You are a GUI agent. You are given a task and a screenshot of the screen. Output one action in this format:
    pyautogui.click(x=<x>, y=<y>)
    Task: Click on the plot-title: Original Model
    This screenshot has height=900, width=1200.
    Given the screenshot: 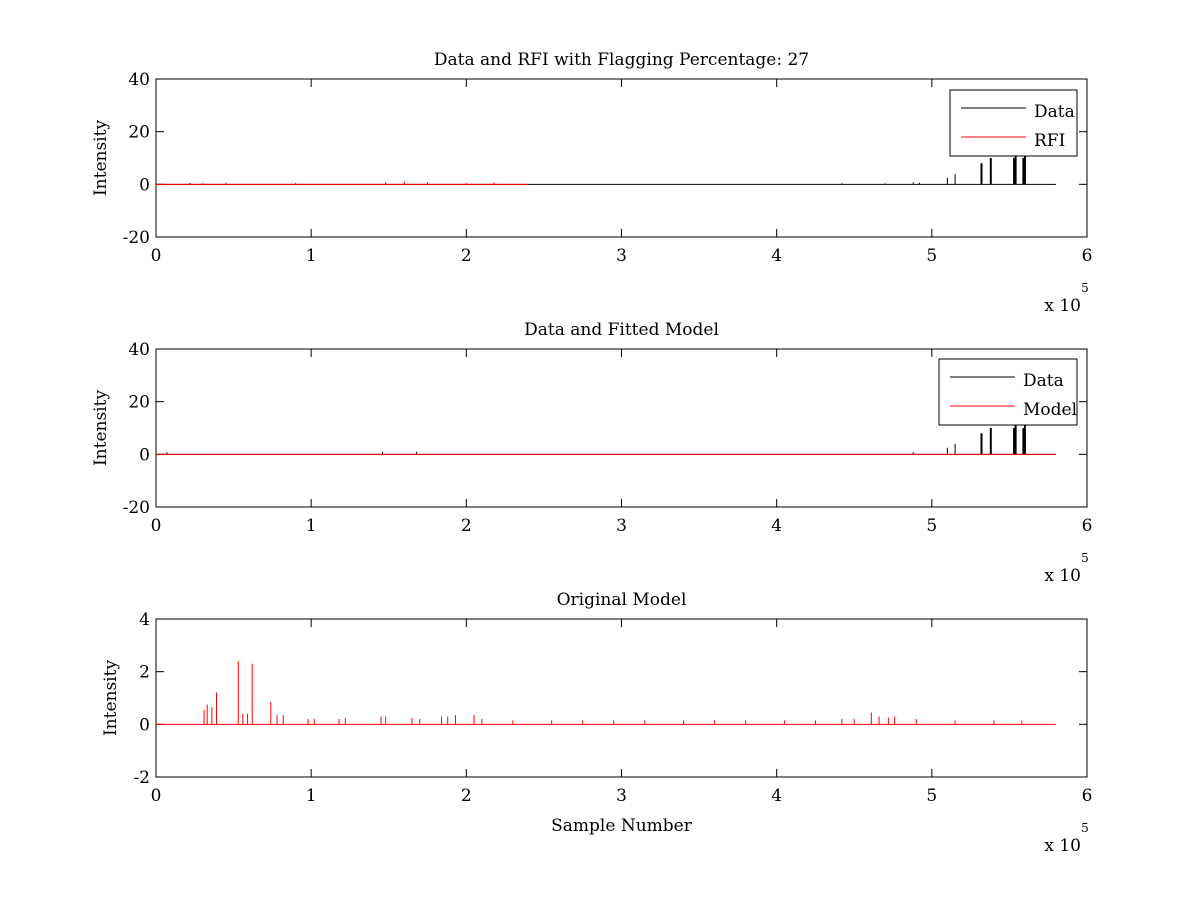 What is the action you would take?
    pyautogui.click(x=622, y=600)
    